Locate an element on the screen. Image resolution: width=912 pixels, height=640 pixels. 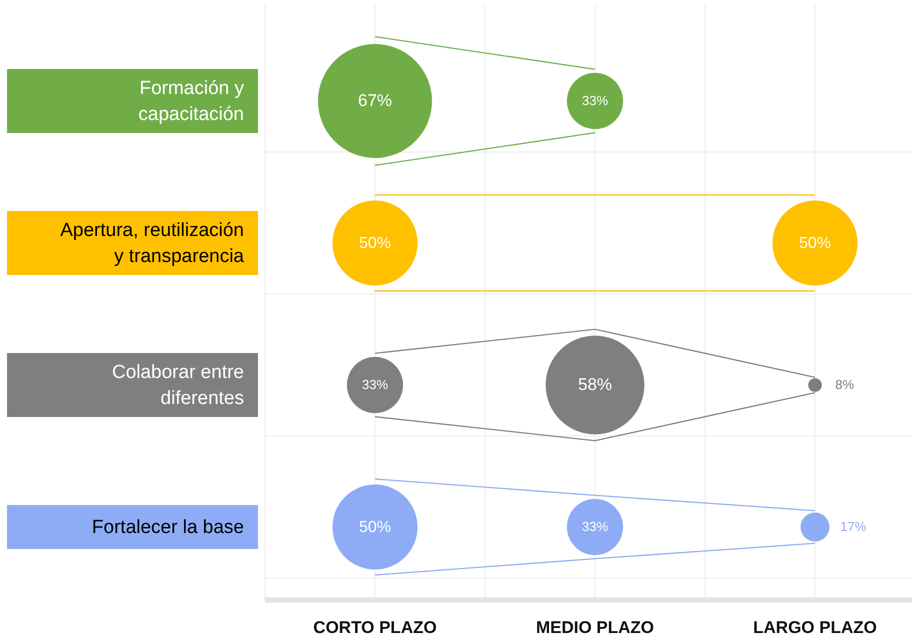
category-label: LARGO PLAZO is located at coordinates (815, 627).